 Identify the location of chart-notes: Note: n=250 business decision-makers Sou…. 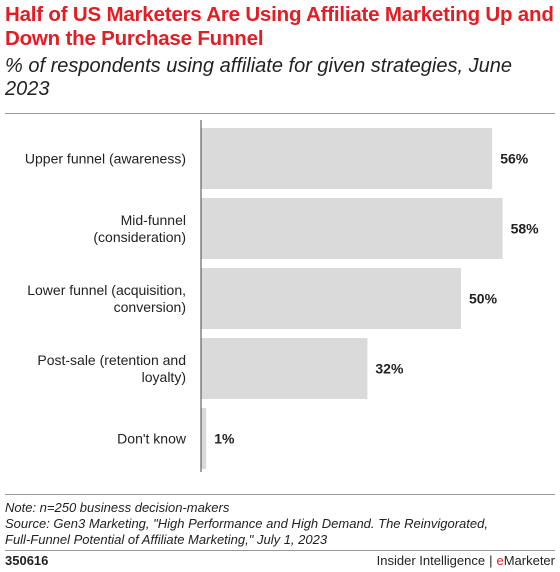
(280, 524).